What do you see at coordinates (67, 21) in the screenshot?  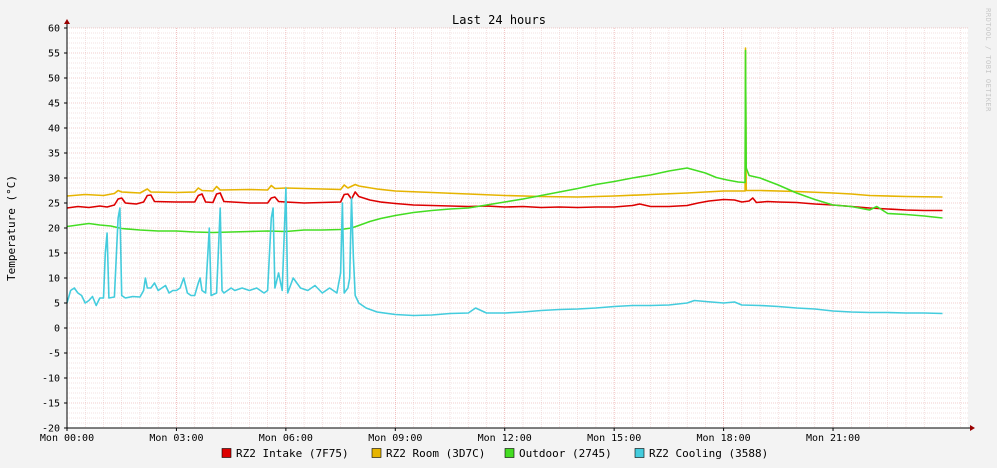 I see `y-axis-arrow` at bounding box center [67, 21].